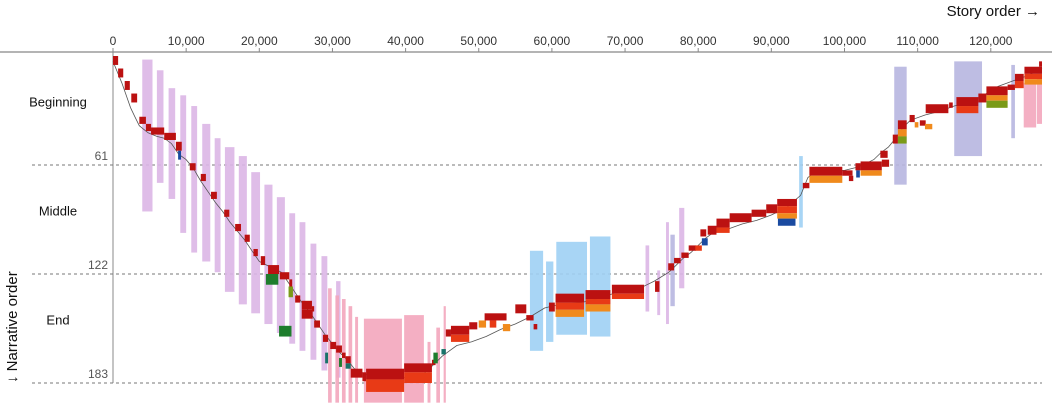 This screenshot has height=411, width=1052. What do you see at coordinates (552, 41) in the screenshot?
I see `x-tick-label: 60,000` at bounding box center [552, 41].